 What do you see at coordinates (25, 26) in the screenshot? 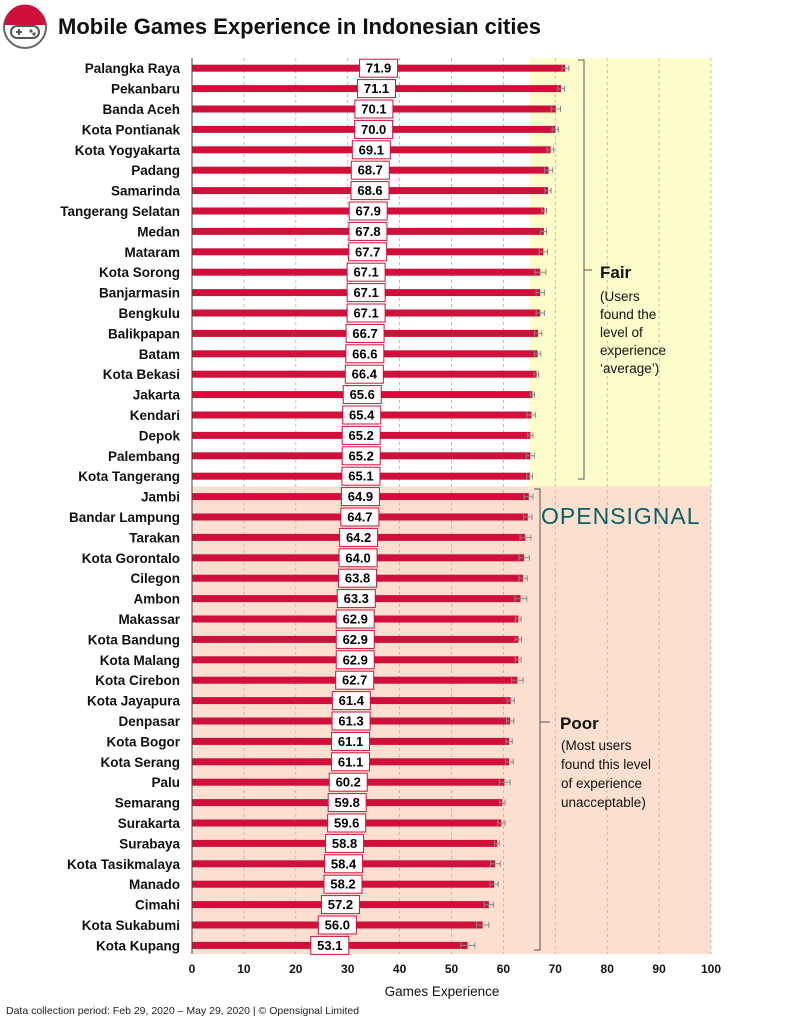
I see `gamepad-icon` at bounding box center [25, 26].